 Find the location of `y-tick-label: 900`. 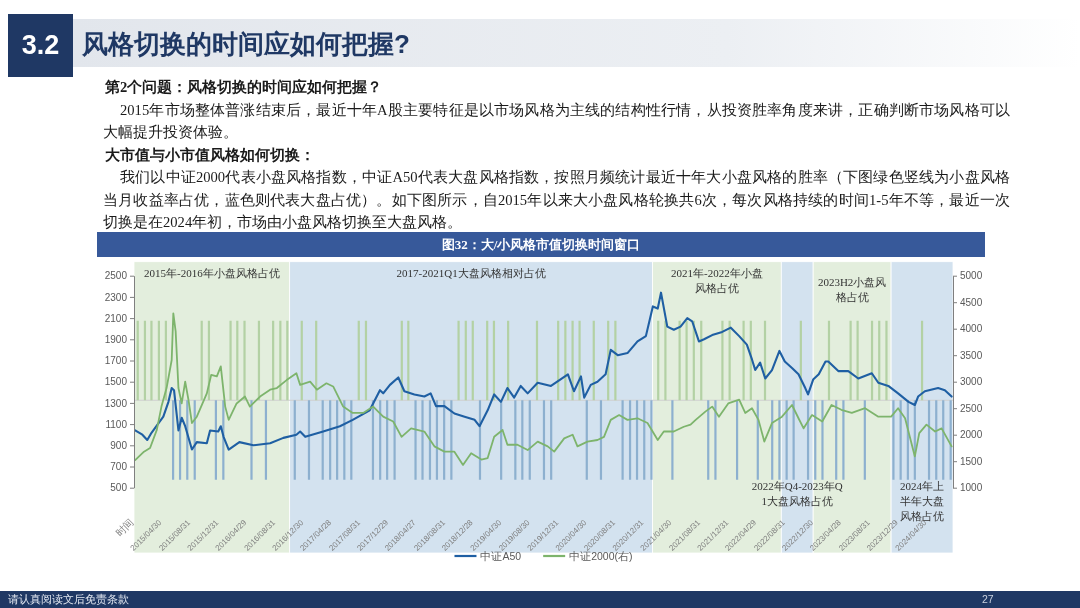

y-tick-label: 900 is located at coordinates (119, 445).